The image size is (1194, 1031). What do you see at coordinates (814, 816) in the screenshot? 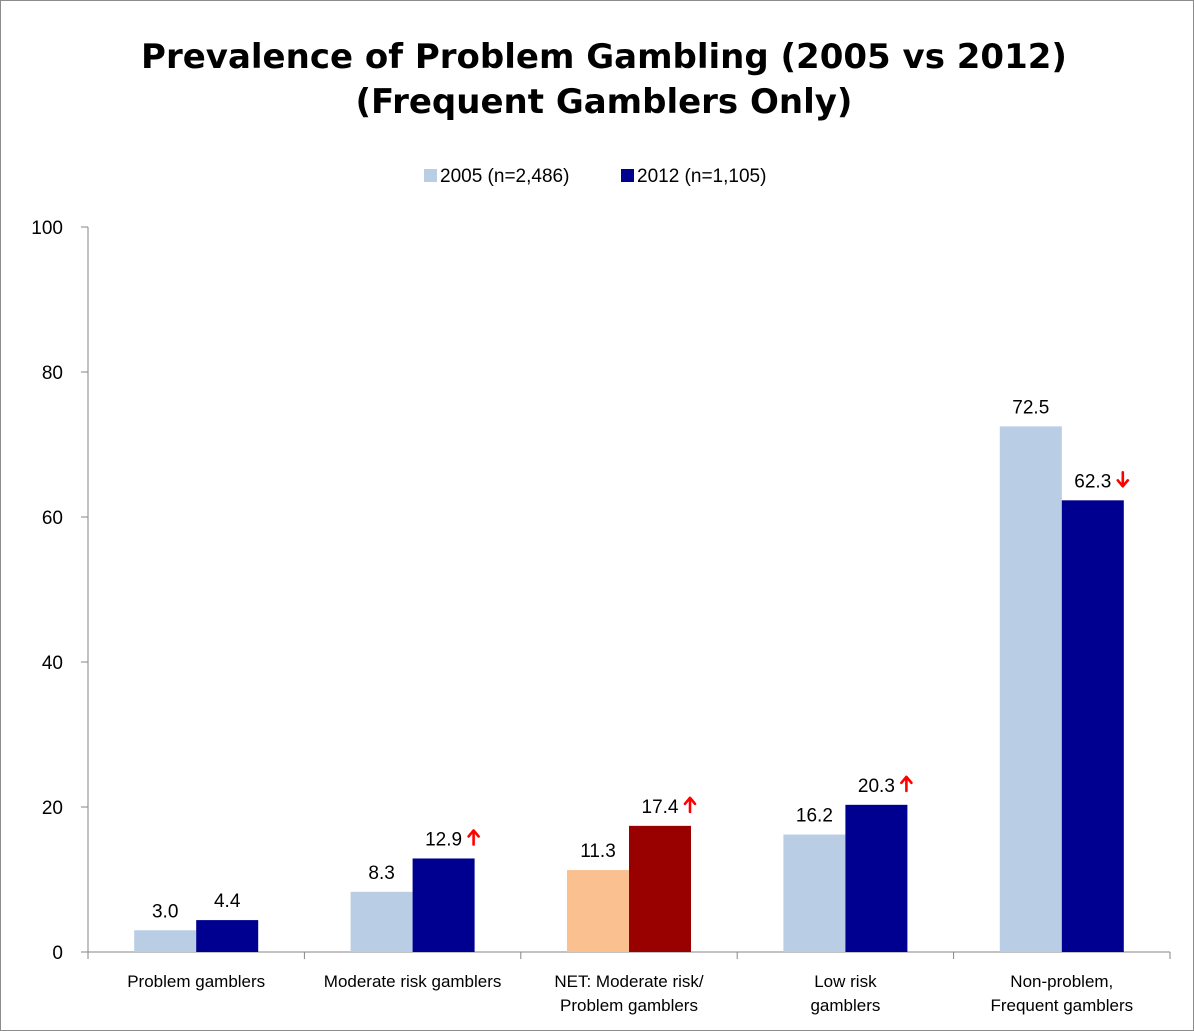
I see `bar-value-label: 16.2` at bounding box center [814, 816].